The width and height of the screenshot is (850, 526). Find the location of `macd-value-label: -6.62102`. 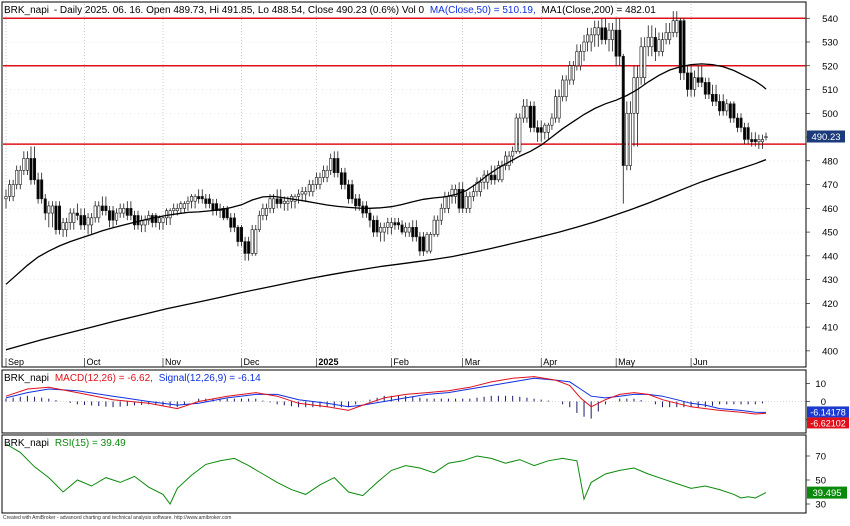

macd-value-label: -6.62102 is located at coordinates (828, 423).